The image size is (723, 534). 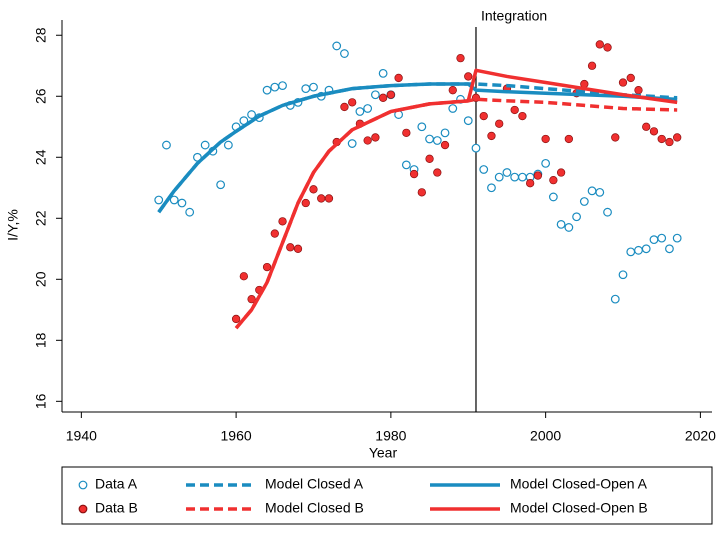 I want to click on y-axis-label: I/Y,%, so click(x=13, y=225).